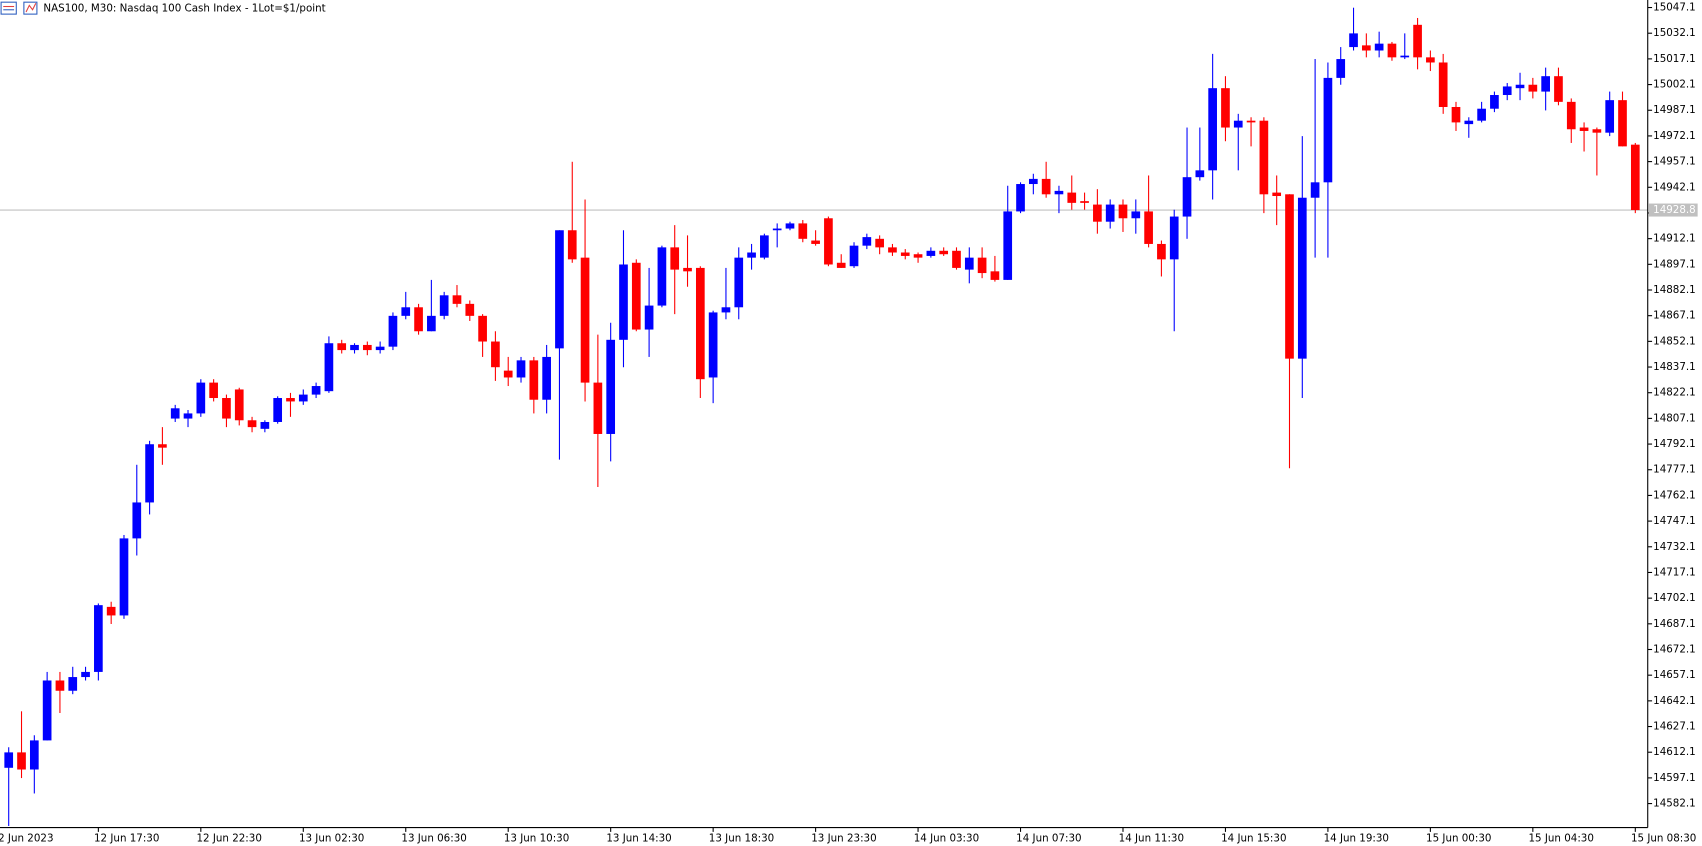 This screenshot has width=1702, height=846. Describe the element at coordinates (433, 838) in the screenshot. I see `x-tick-label: 13 Jun 06:30` at that location.